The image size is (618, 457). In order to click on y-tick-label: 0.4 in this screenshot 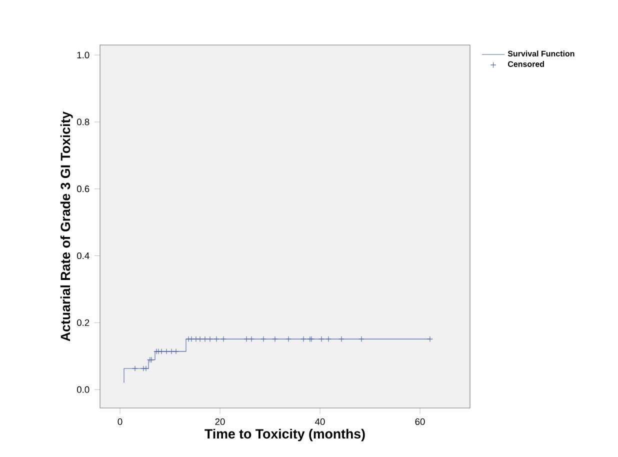, I will do `click(83, 256)`.